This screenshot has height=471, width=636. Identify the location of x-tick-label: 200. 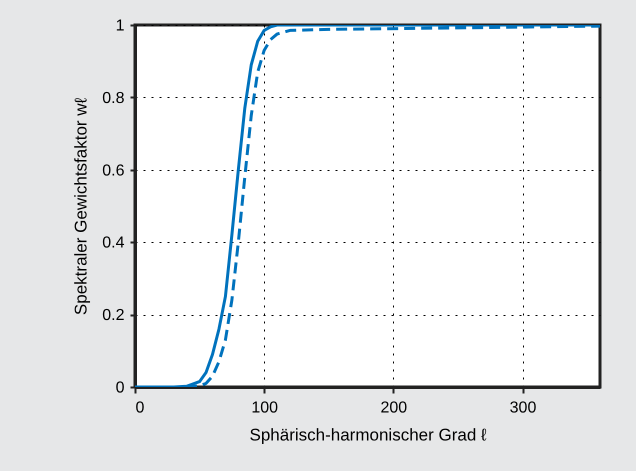
(394, 408).